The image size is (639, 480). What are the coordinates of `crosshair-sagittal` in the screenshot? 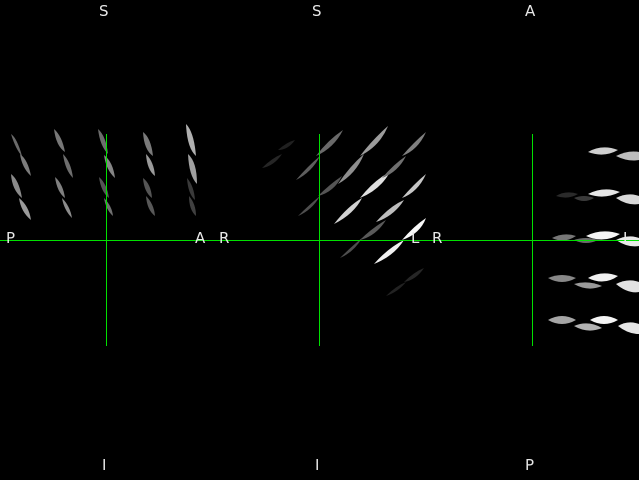 It's located at (106, 240).